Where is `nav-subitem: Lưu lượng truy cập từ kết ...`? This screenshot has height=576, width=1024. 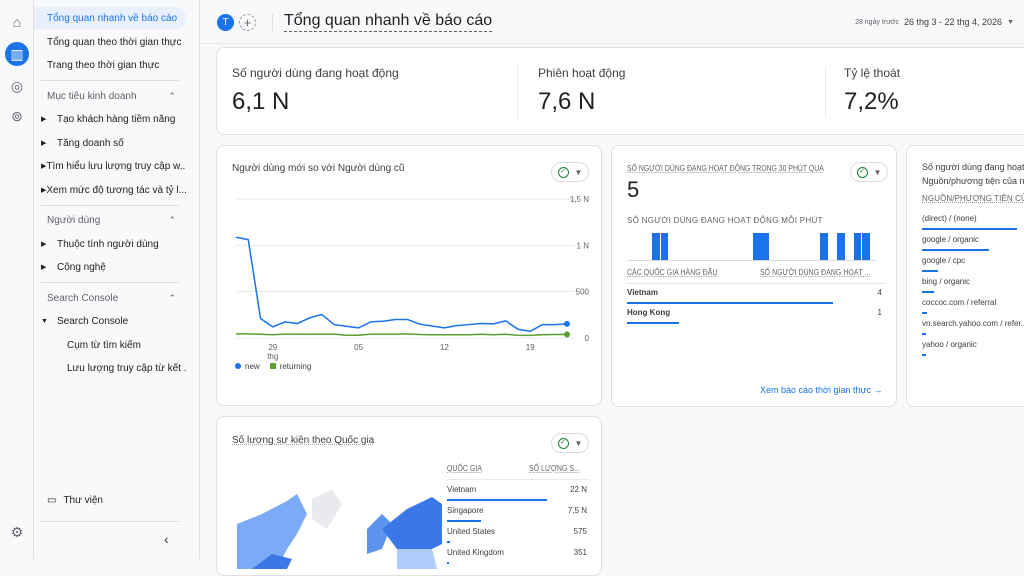
nav-subitem: Lưu lượng truy cập từ kết ... is located at coordinates (110, 368).